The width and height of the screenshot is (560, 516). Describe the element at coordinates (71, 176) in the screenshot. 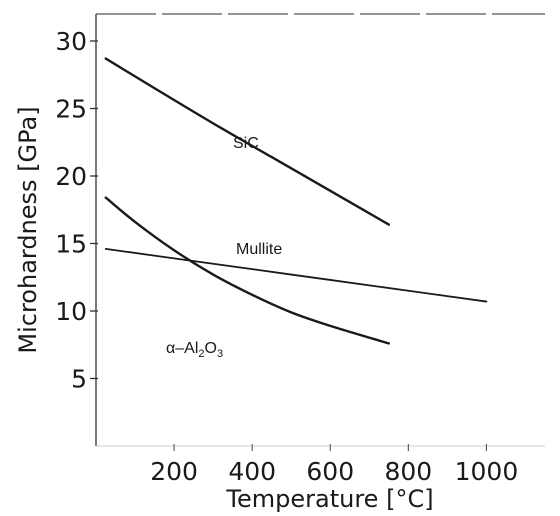

I see `y-tick-label: 20` at that location.